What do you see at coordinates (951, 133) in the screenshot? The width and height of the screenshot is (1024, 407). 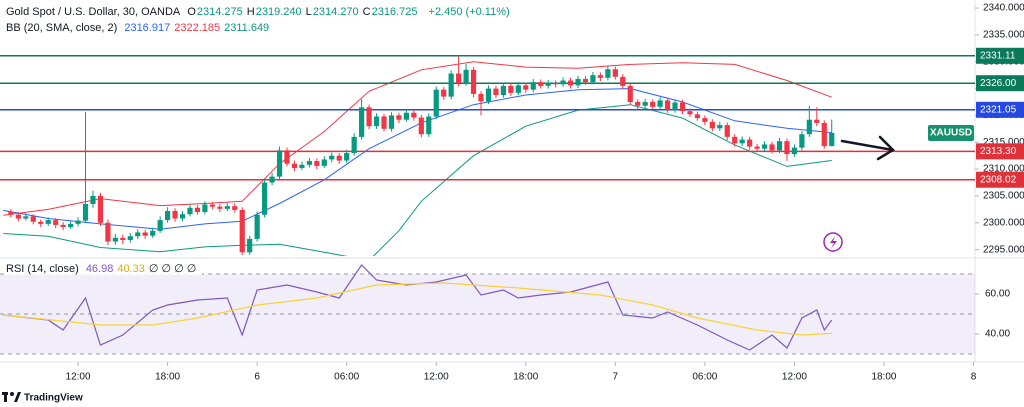 I see `price-tag-label: XAUUSD` at bounding box center [951, 133].